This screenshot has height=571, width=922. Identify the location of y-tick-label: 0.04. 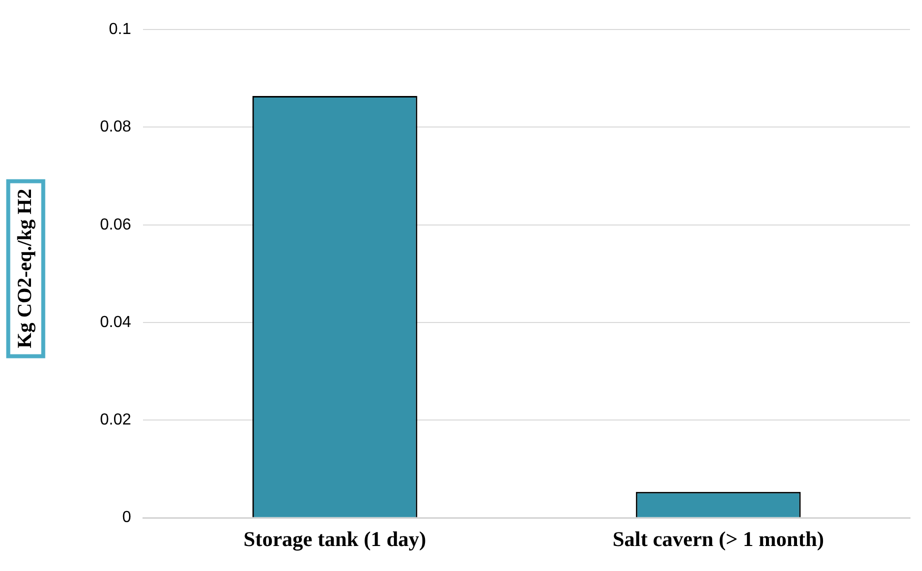
(116, 322).